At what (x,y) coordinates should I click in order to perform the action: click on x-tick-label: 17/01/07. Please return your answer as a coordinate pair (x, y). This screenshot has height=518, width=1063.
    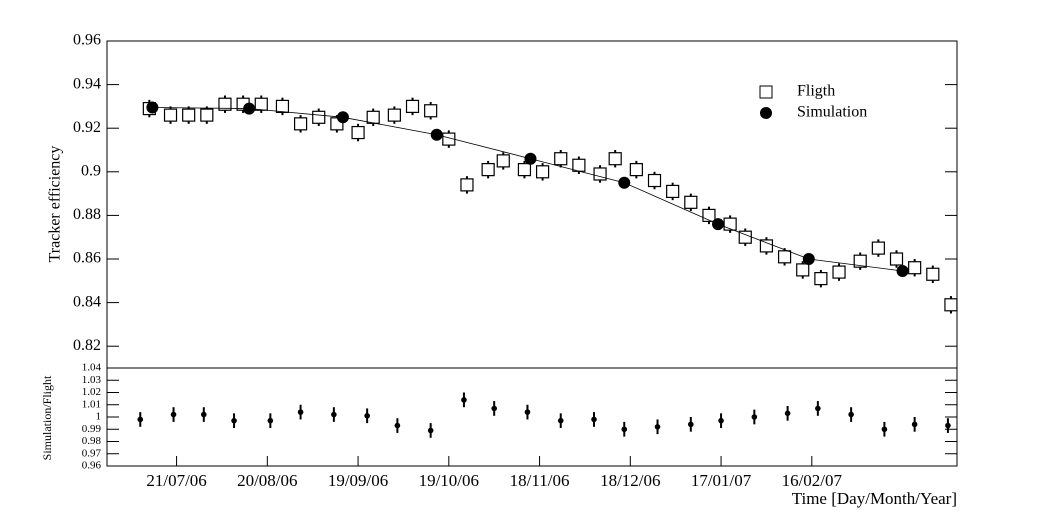
    Looking at the image, I should click on (721, 480).